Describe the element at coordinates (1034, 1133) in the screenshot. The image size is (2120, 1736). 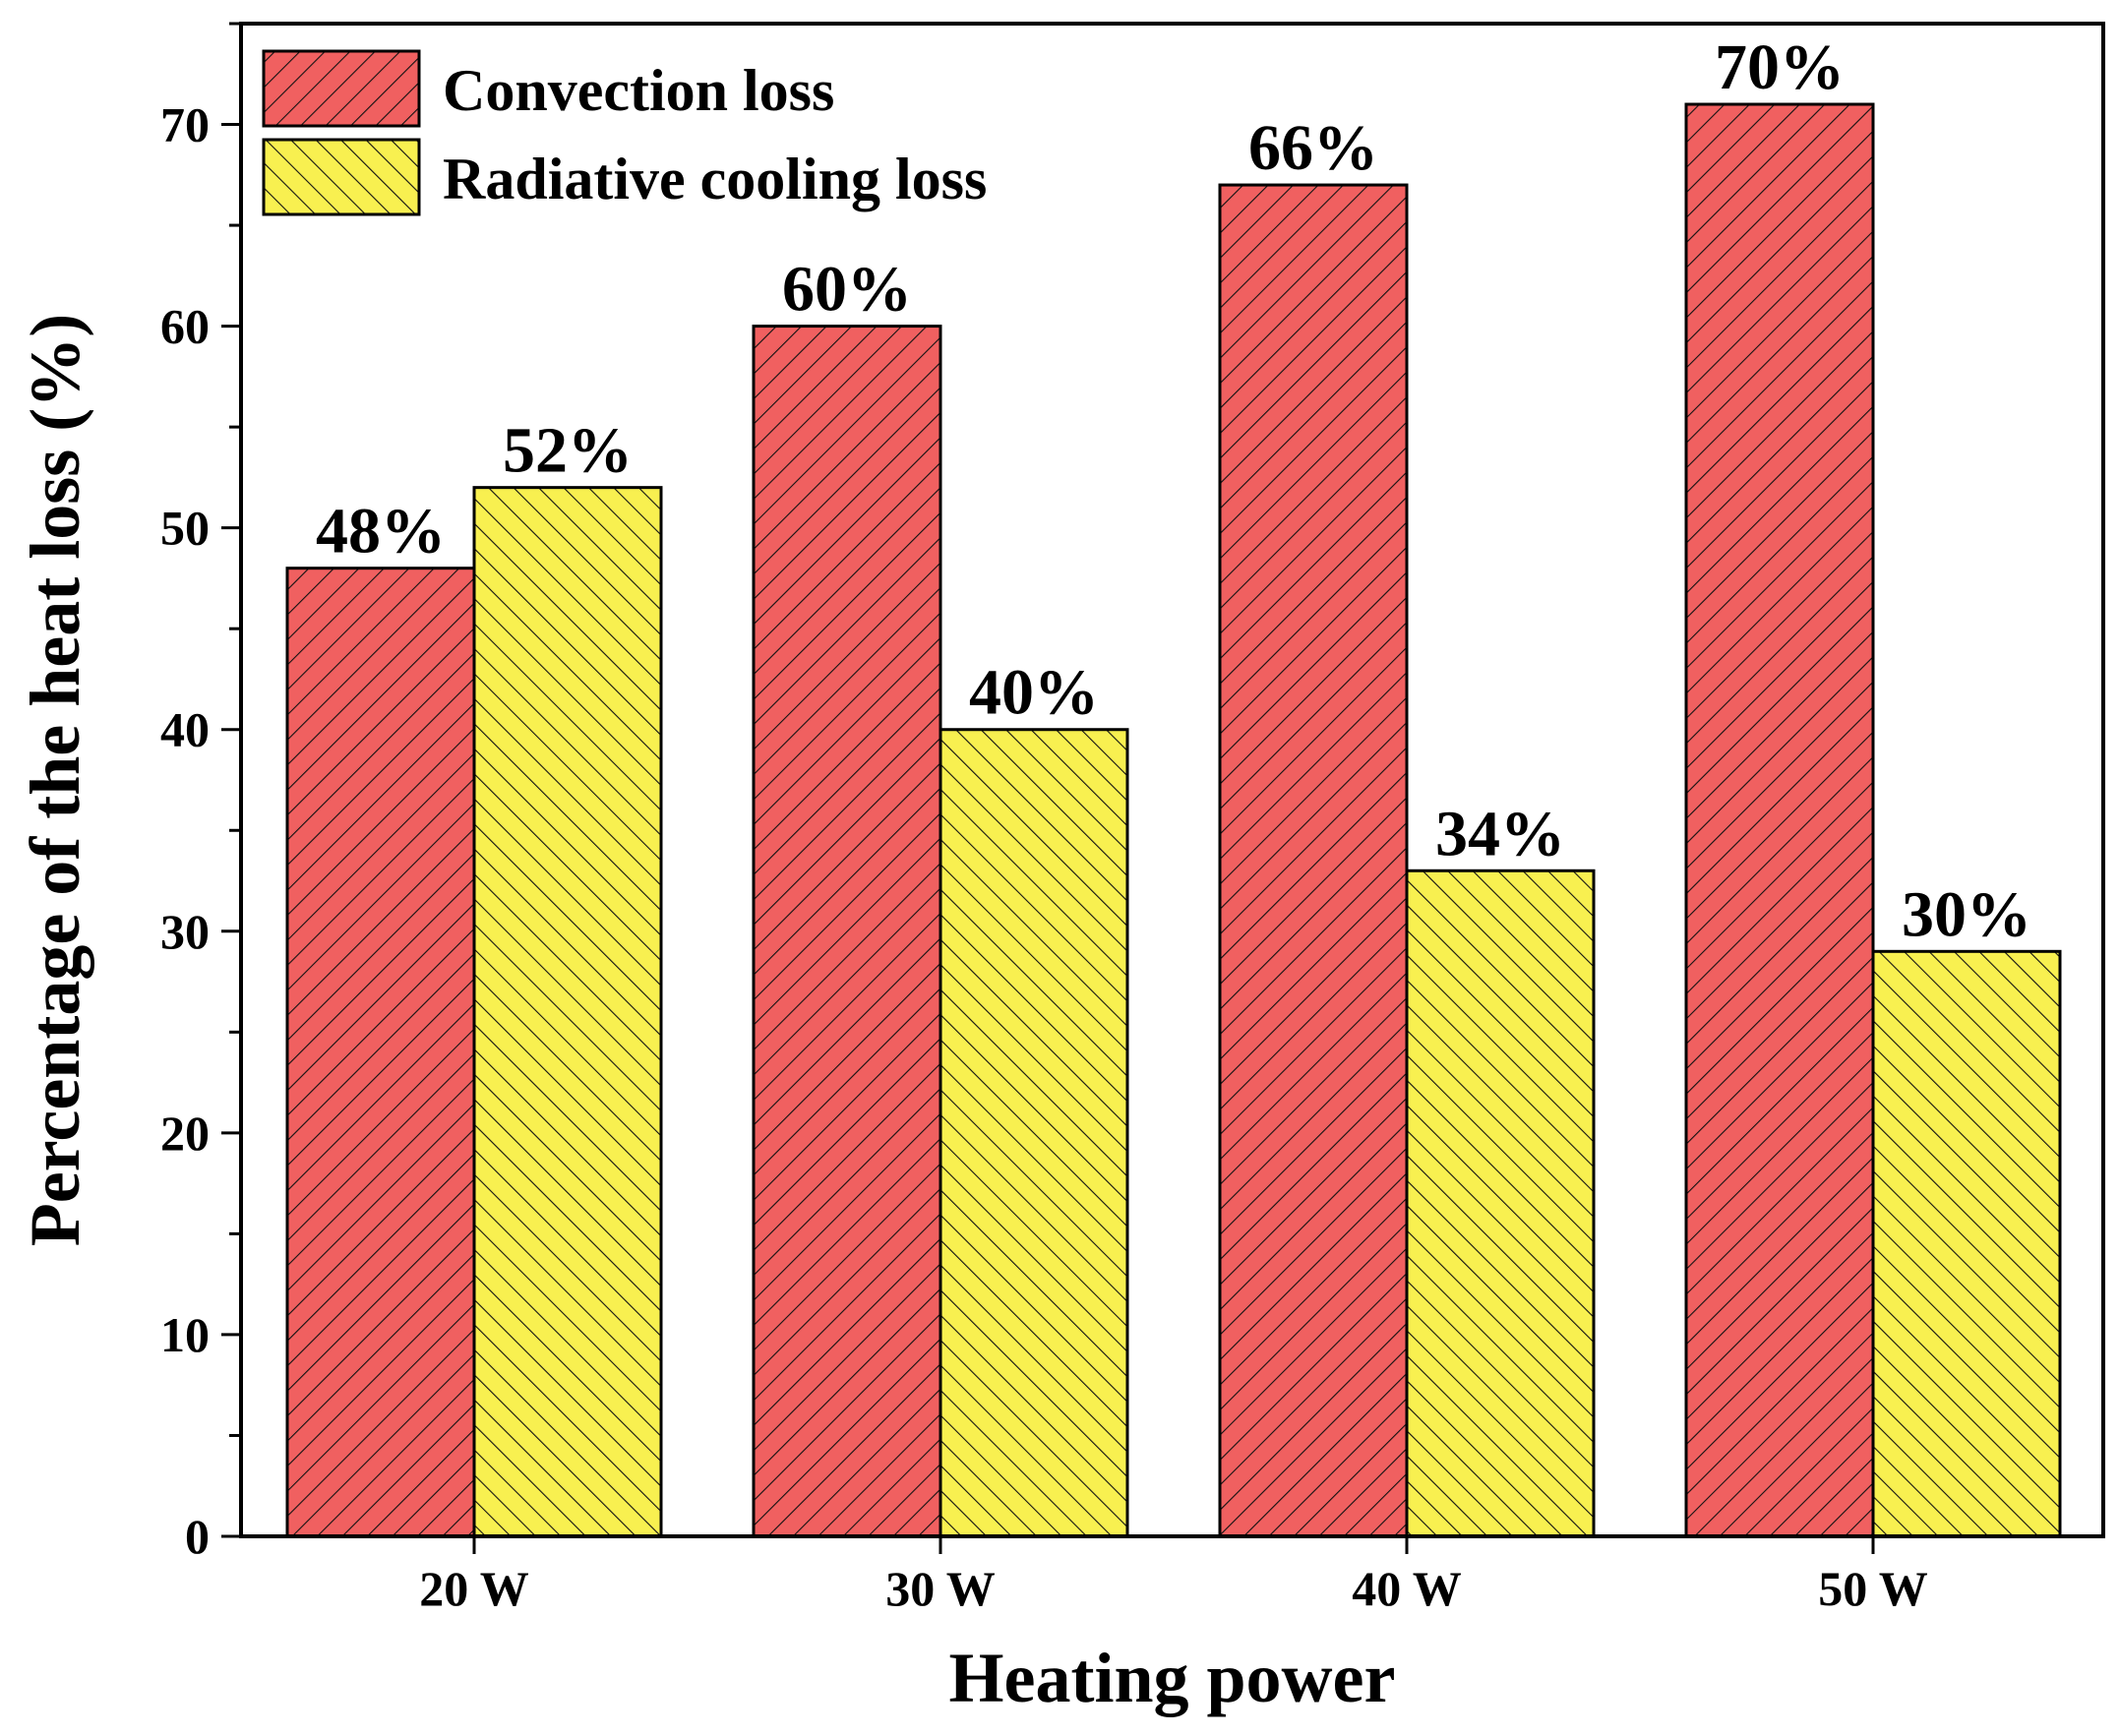
I see `bar-radiative-30w` at that location.